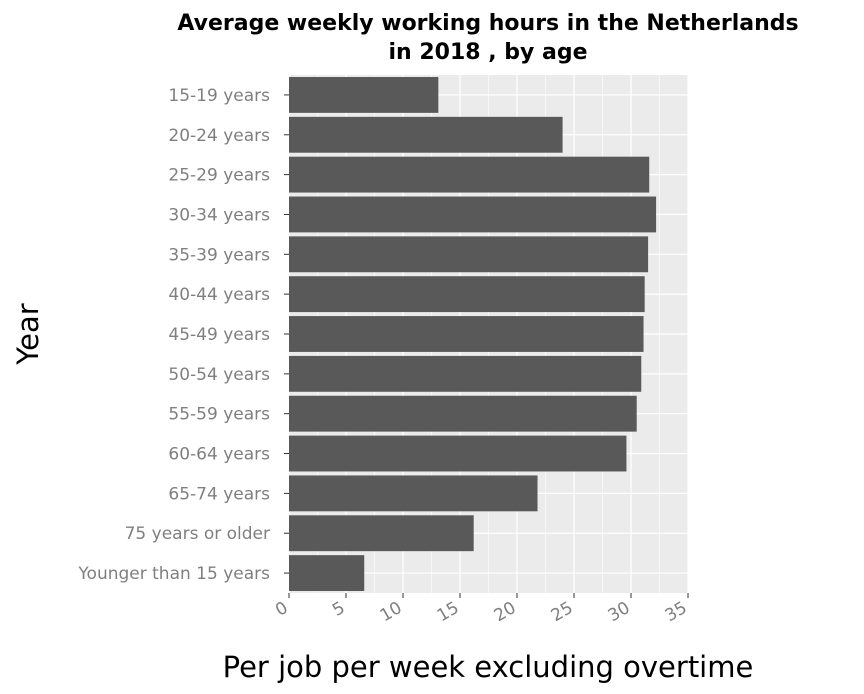  I want to click on y-tick-label: 25-29 years, so click(219, 176).